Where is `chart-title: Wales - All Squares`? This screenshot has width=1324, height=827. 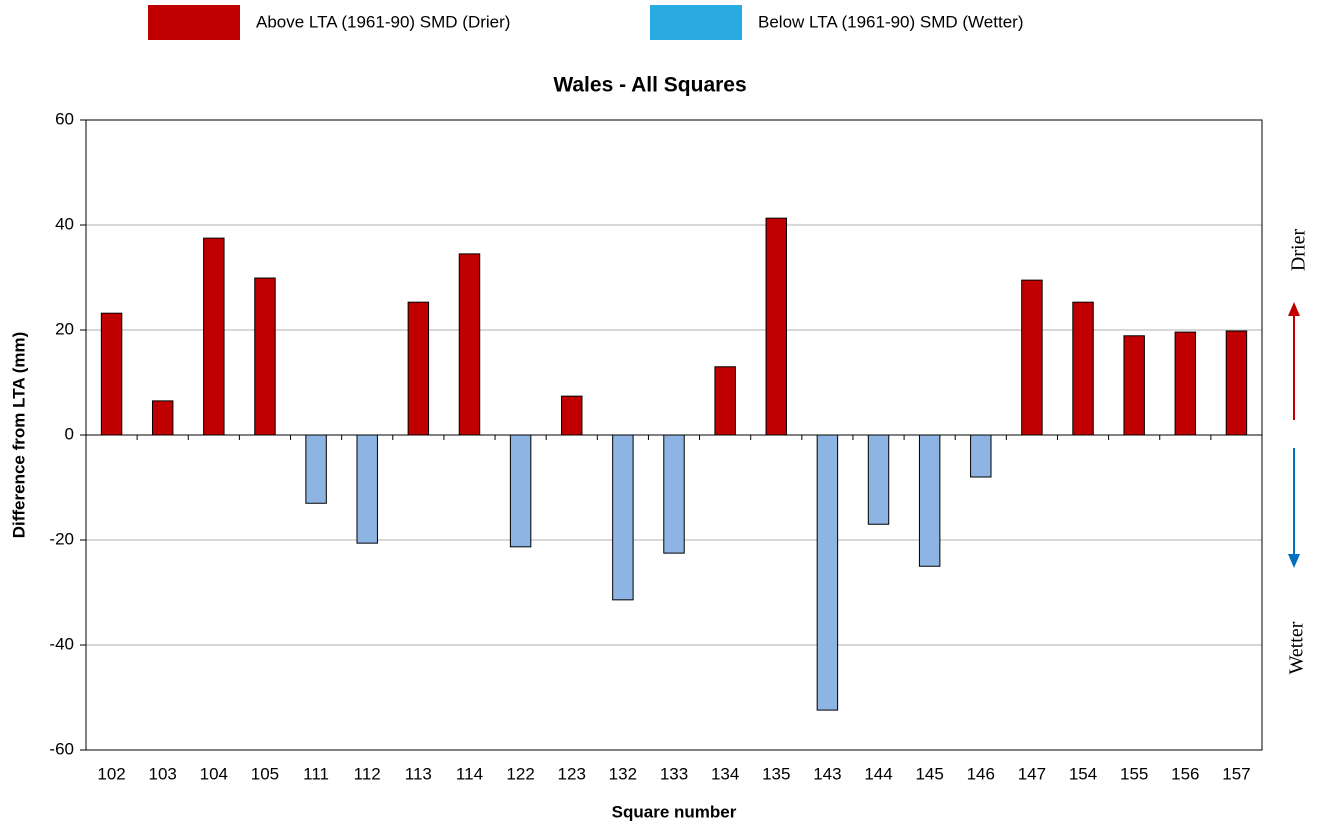
chart-title: Wales - All Squares is located at coordinates (649, 85).